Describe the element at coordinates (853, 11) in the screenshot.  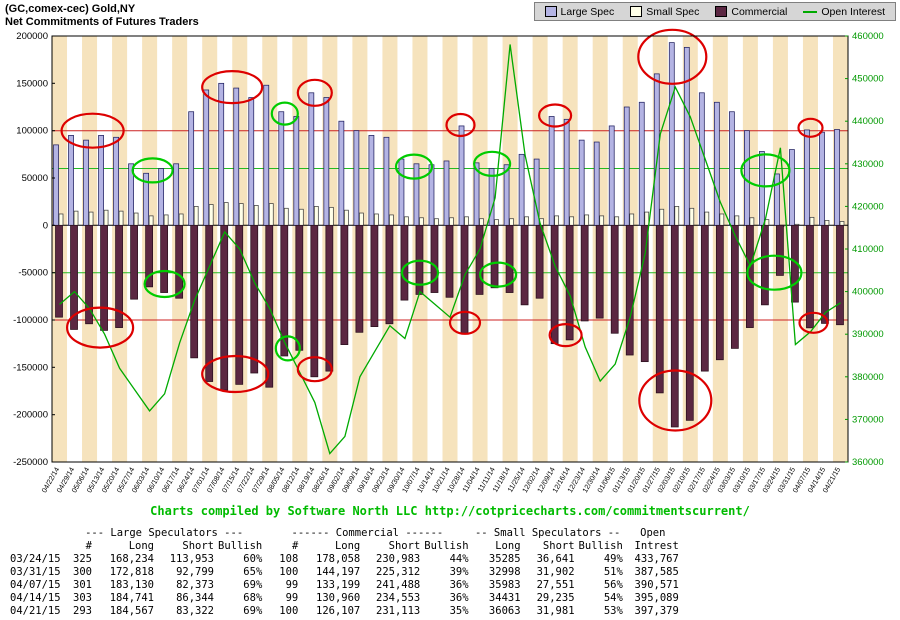
I see `legend-label: Open Interest` at that location.